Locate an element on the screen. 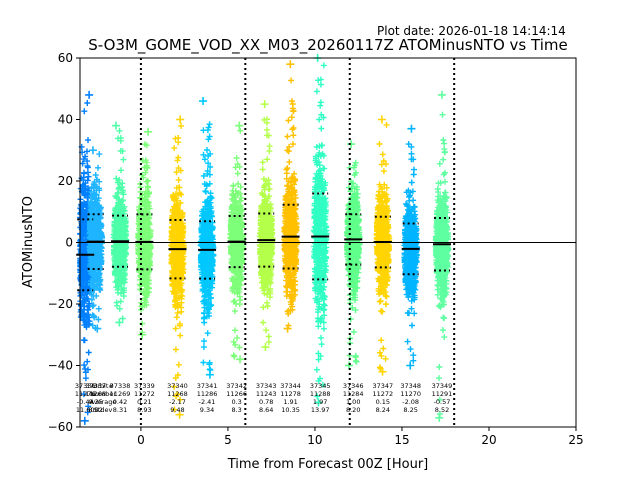  orbit-37348-markers is located at coordinates (411, 252).